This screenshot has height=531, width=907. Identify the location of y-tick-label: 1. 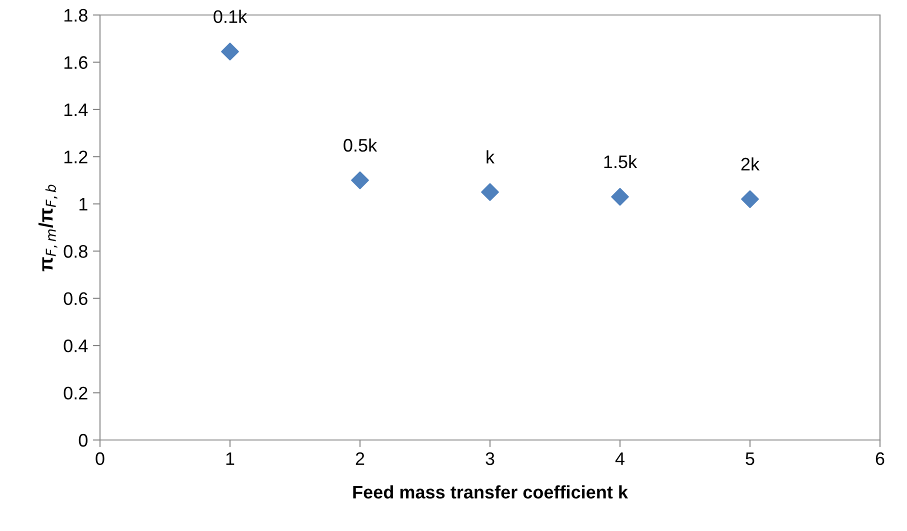
(84, 204).